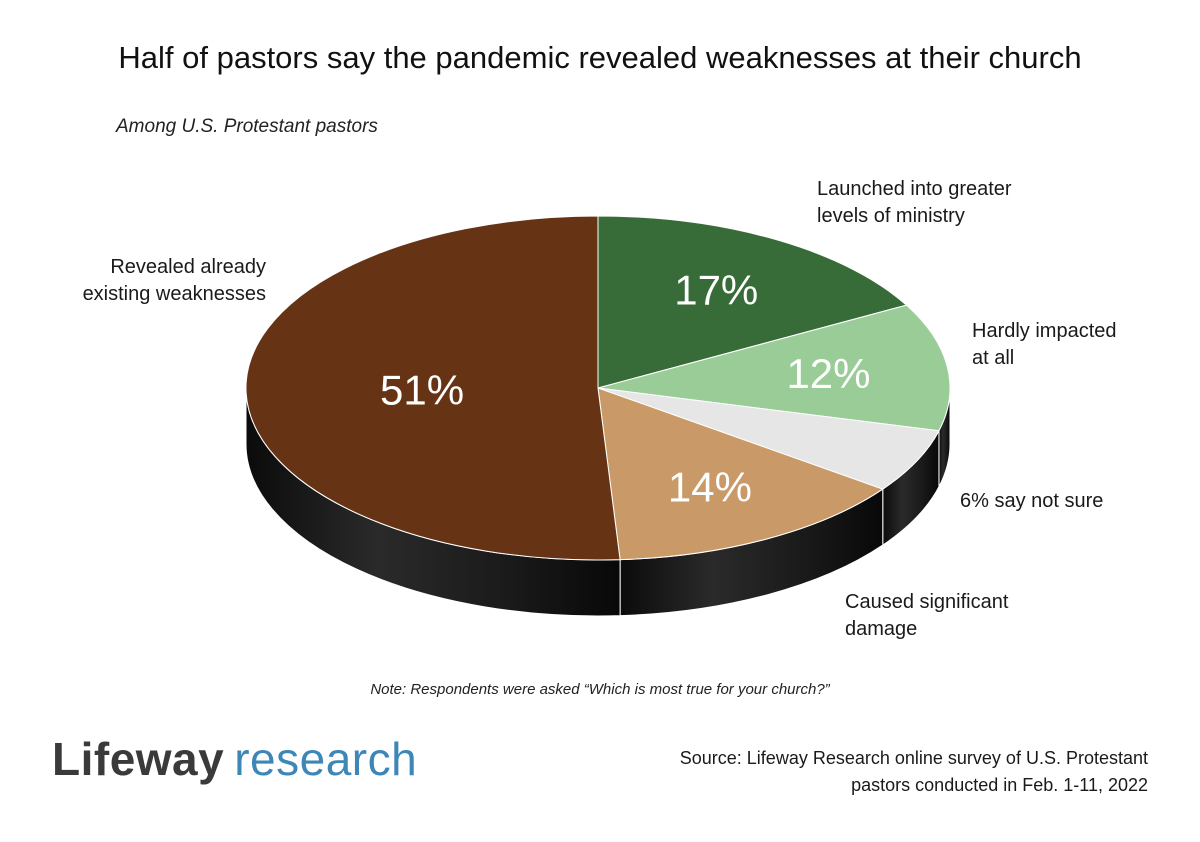  I want to click on pie-slice-notsure, so click(768, 438).